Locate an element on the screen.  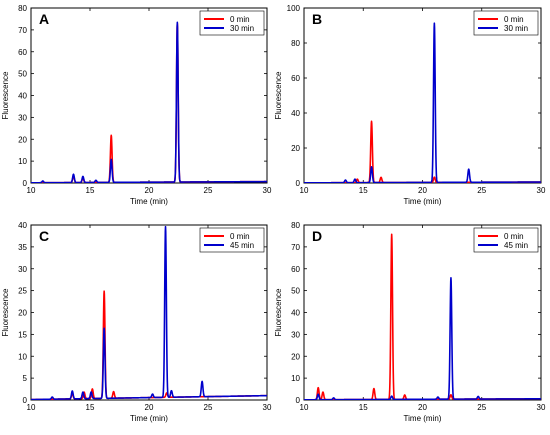
series-line-45-min is located at coordinates (422, 338).